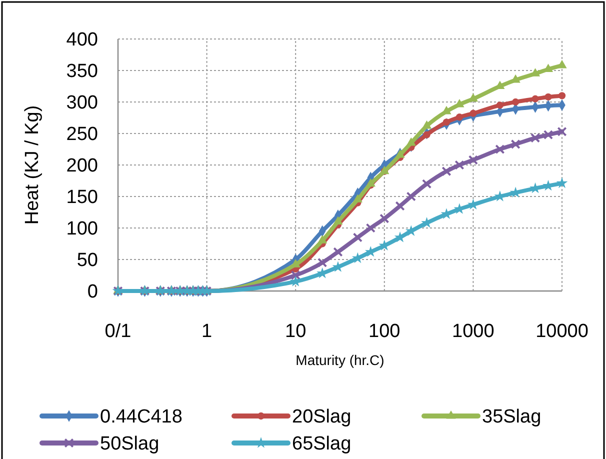 The width and height of the screenshot is (606, 459). Describe the element at coordinates (130, 444) in the screenshot. I see `legend-label: 50Slag` at that location.